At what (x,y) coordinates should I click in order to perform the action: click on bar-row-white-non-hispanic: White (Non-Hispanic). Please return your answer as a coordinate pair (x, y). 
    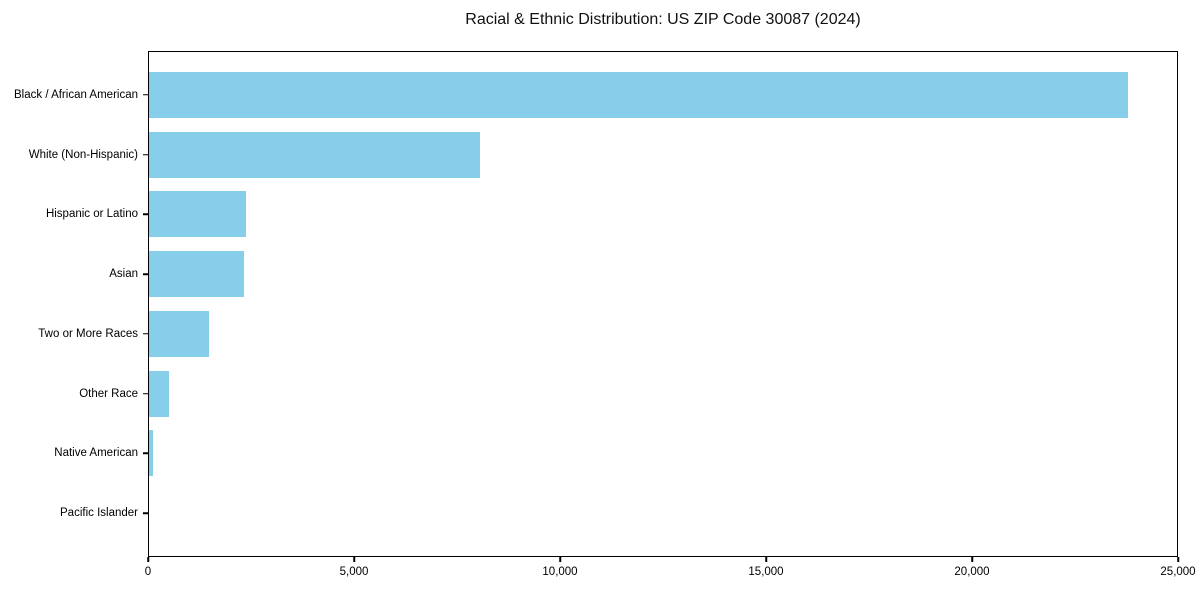
    Looking at the image, I should click on (603, 155).